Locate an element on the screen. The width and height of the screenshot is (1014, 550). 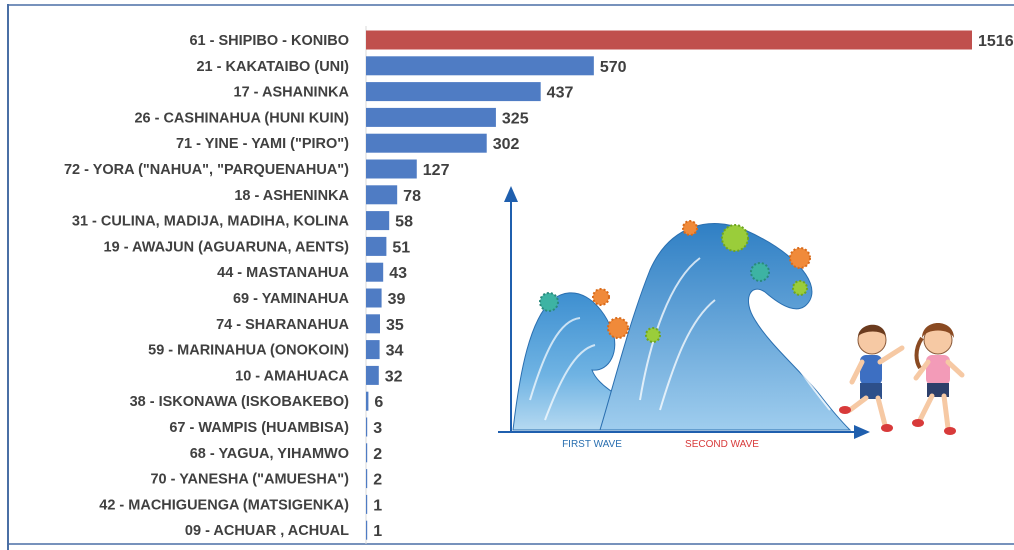
category-label: 19 - AWAJUN (AGUARUNA, AENTS) is located at coordinates (227, 247).